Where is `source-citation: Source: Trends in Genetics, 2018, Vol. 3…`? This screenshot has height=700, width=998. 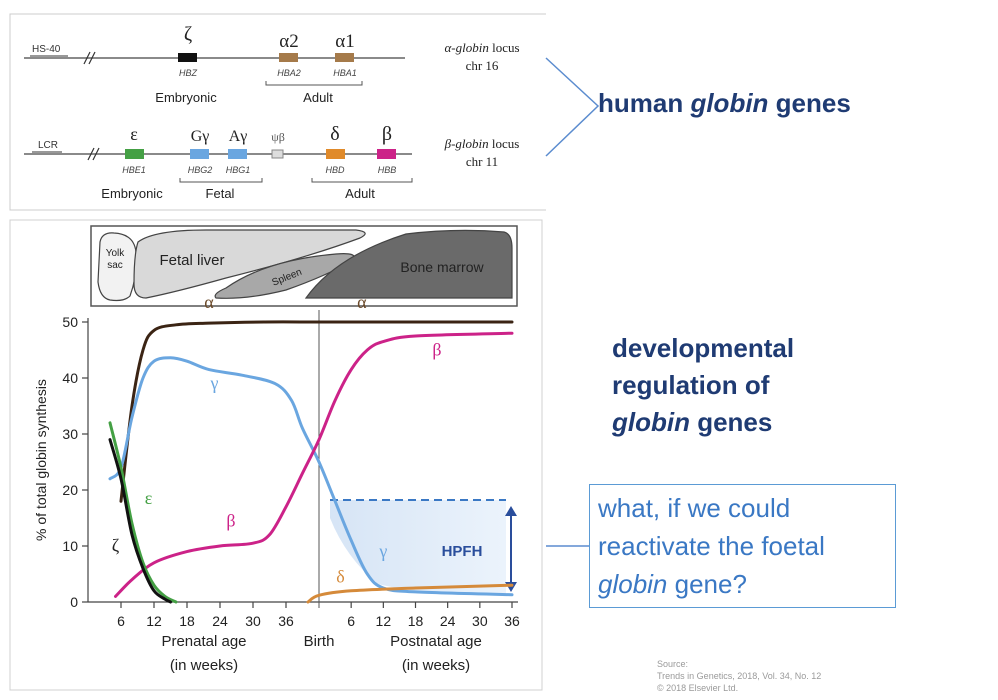 source-citation: Source: Trends in Genetics, 2018, Vol. 3… is located at coordinates (739, 676).